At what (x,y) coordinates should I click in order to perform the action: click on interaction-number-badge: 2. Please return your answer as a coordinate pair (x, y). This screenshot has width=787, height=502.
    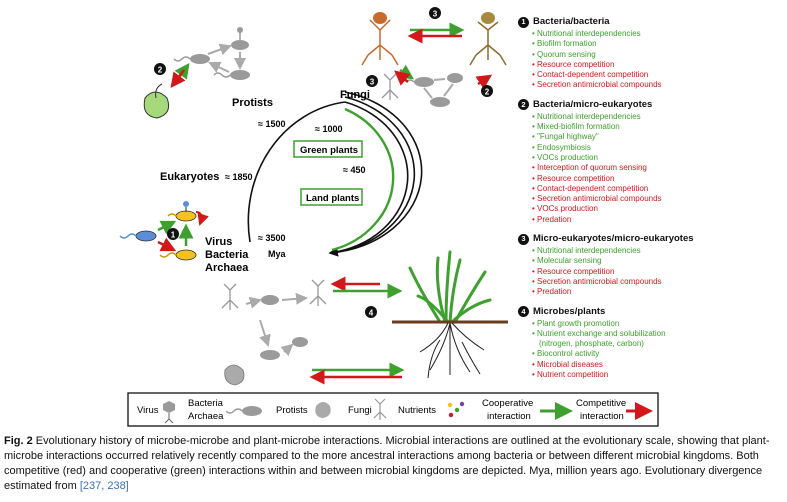
    Looking at the image, I should click on (523, 105).